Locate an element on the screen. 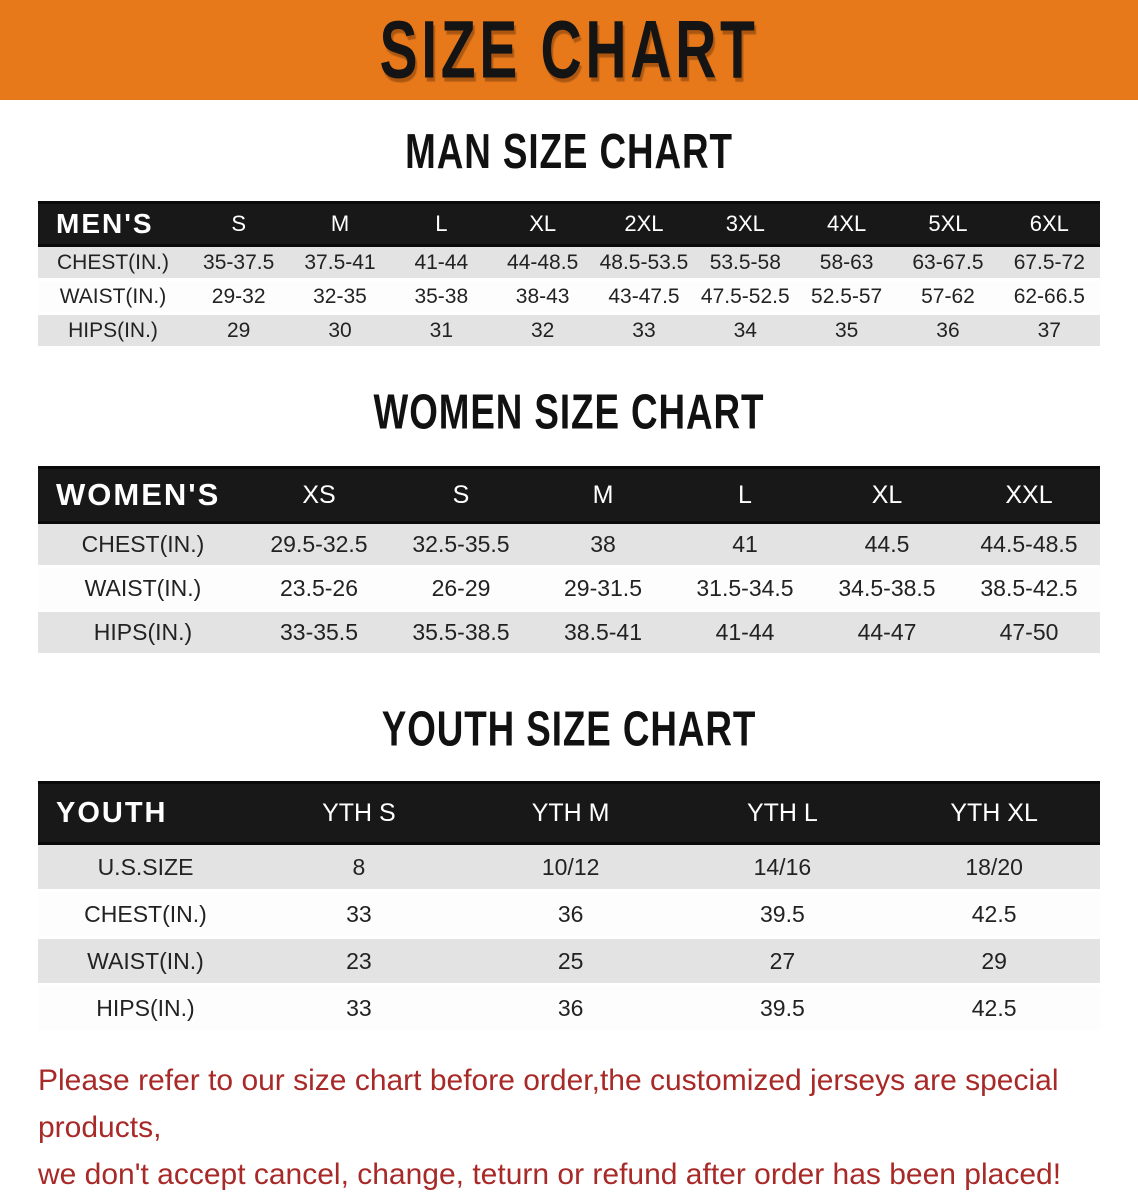  size-cell: 52.5-57 is located at coordinates (846, 298).